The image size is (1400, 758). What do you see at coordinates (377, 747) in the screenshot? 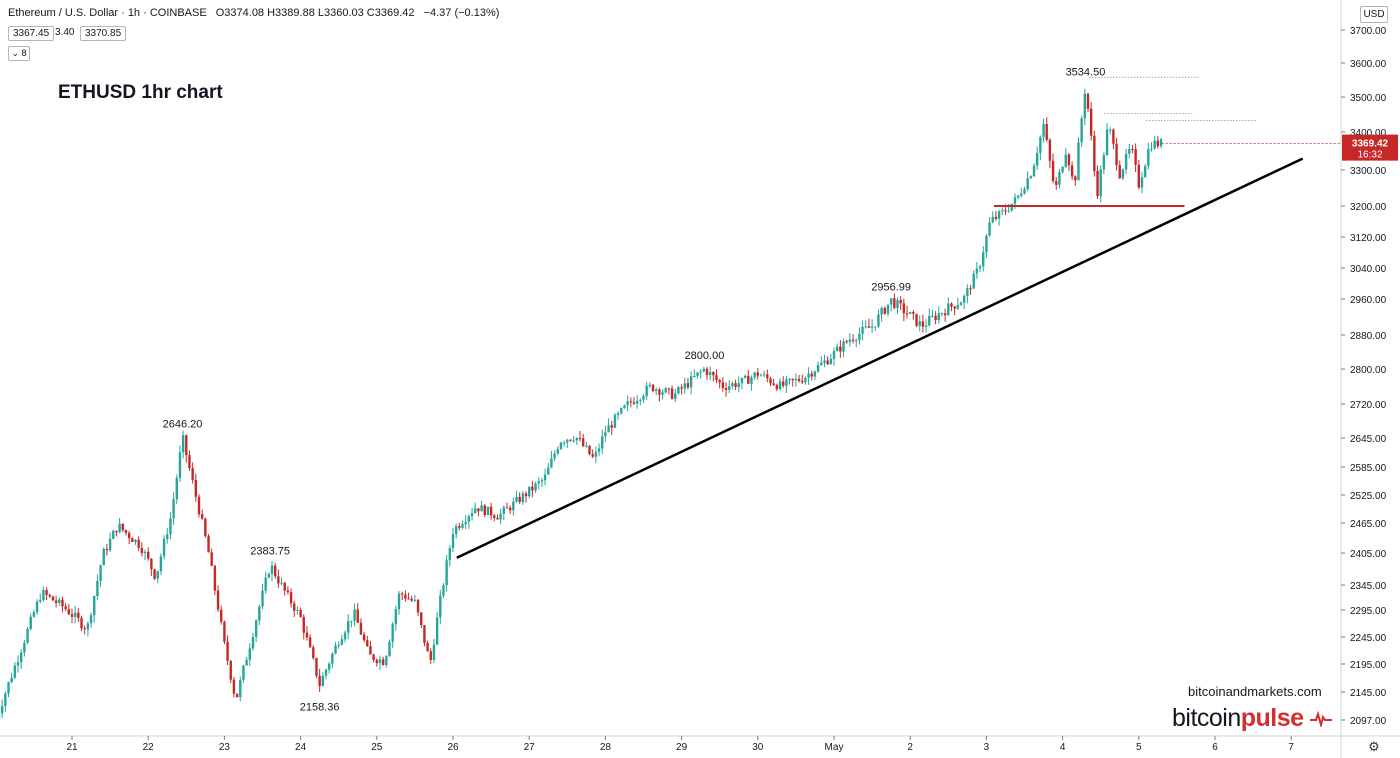
I see `time-tick-label: 25` at bounding box center [377, 747].